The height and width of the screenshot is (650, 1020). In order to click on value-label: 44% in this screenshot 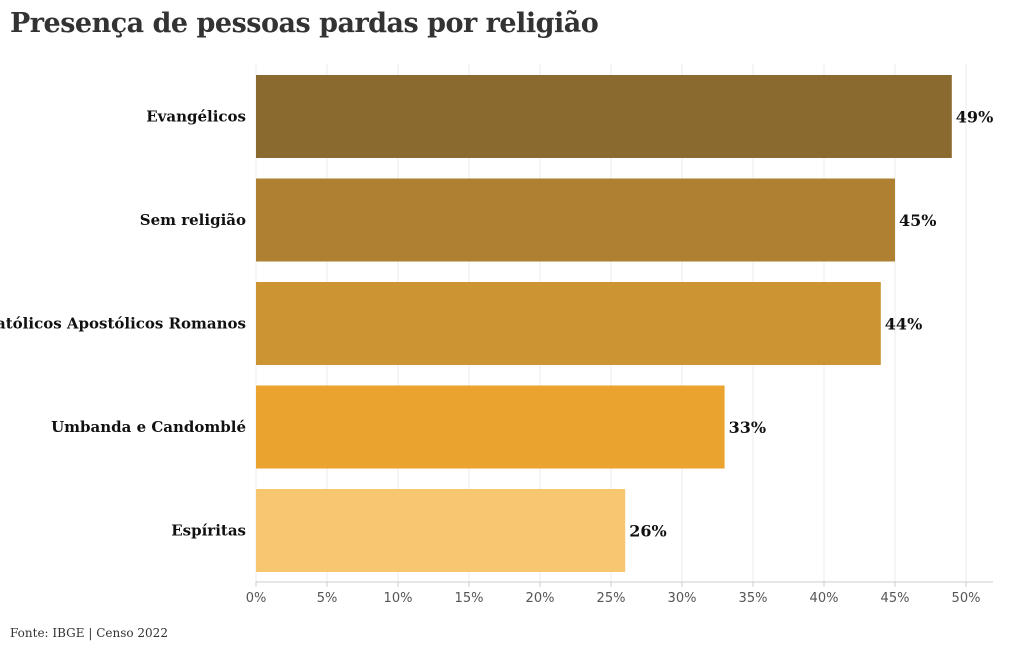, I will do `click(903, 324)`.